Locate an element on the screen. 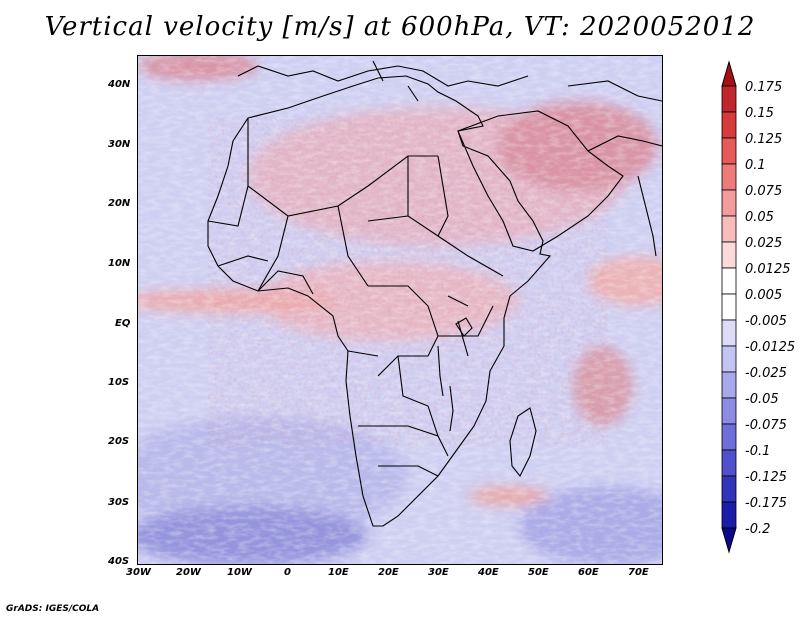 The width and height of the screenshot is (800, 618). lon-label: 20E is located at coordinates (388, 572).